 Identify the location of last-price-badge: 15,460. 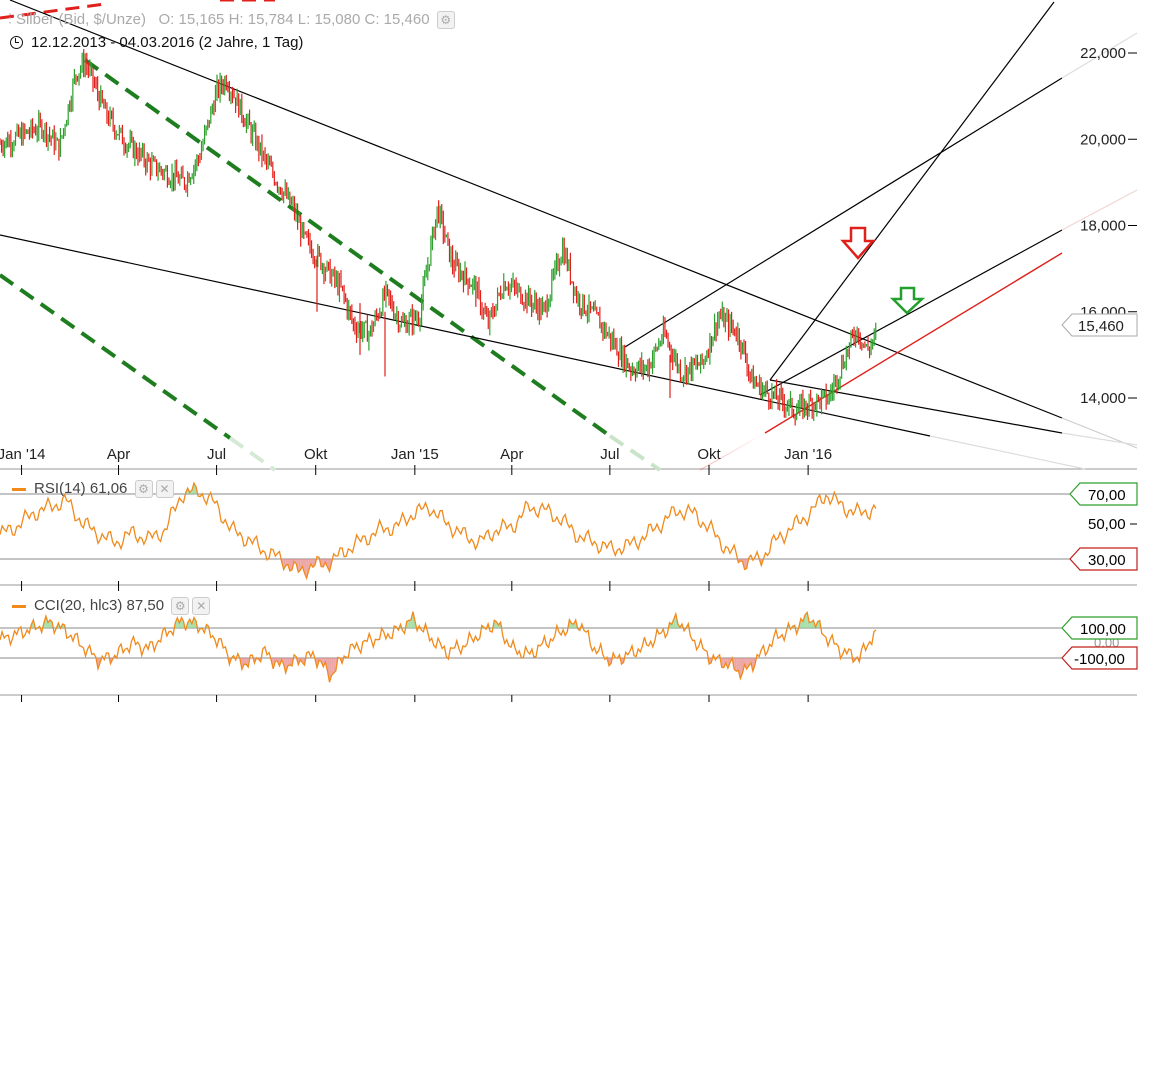
(1099, 325).